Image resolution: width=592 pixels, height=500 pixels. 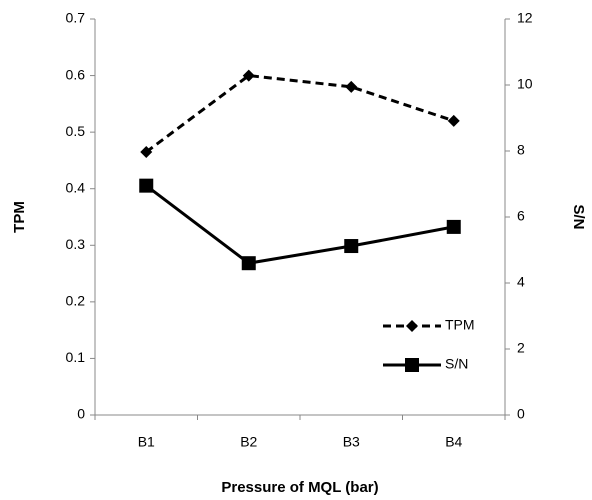 I want to click on y2-axis-title: S/N, so click(x=578, y=216).